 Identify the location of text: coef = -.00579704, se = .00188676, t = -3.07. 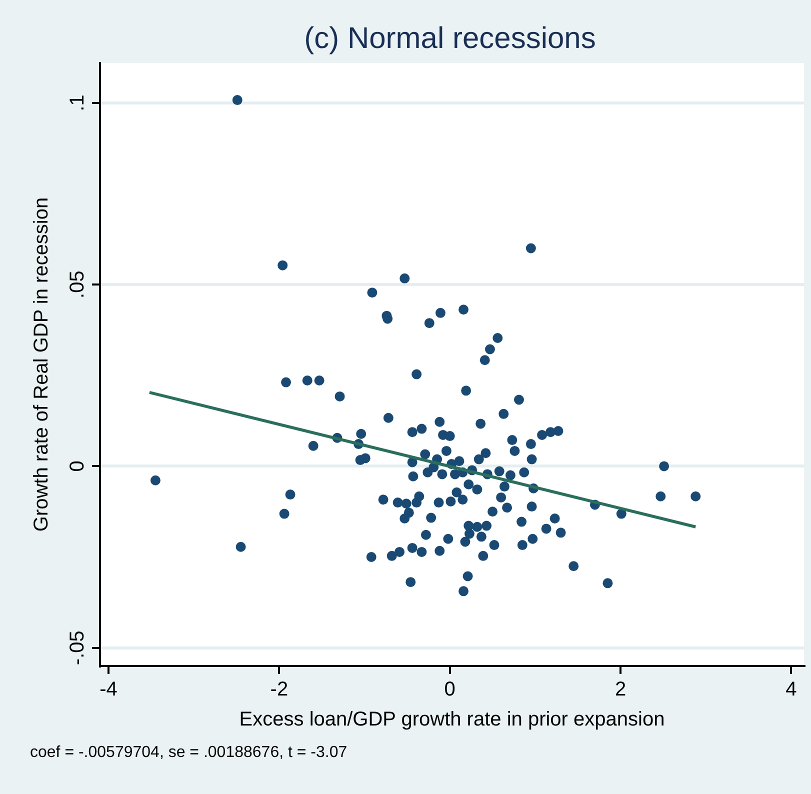
(189, 753).